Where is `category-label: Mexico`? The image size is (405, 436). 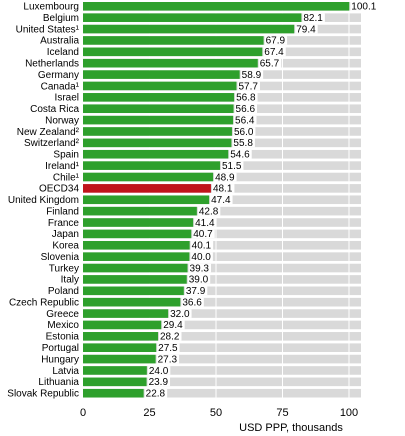
category-label: Mexico is located at coordinates (63, 325).